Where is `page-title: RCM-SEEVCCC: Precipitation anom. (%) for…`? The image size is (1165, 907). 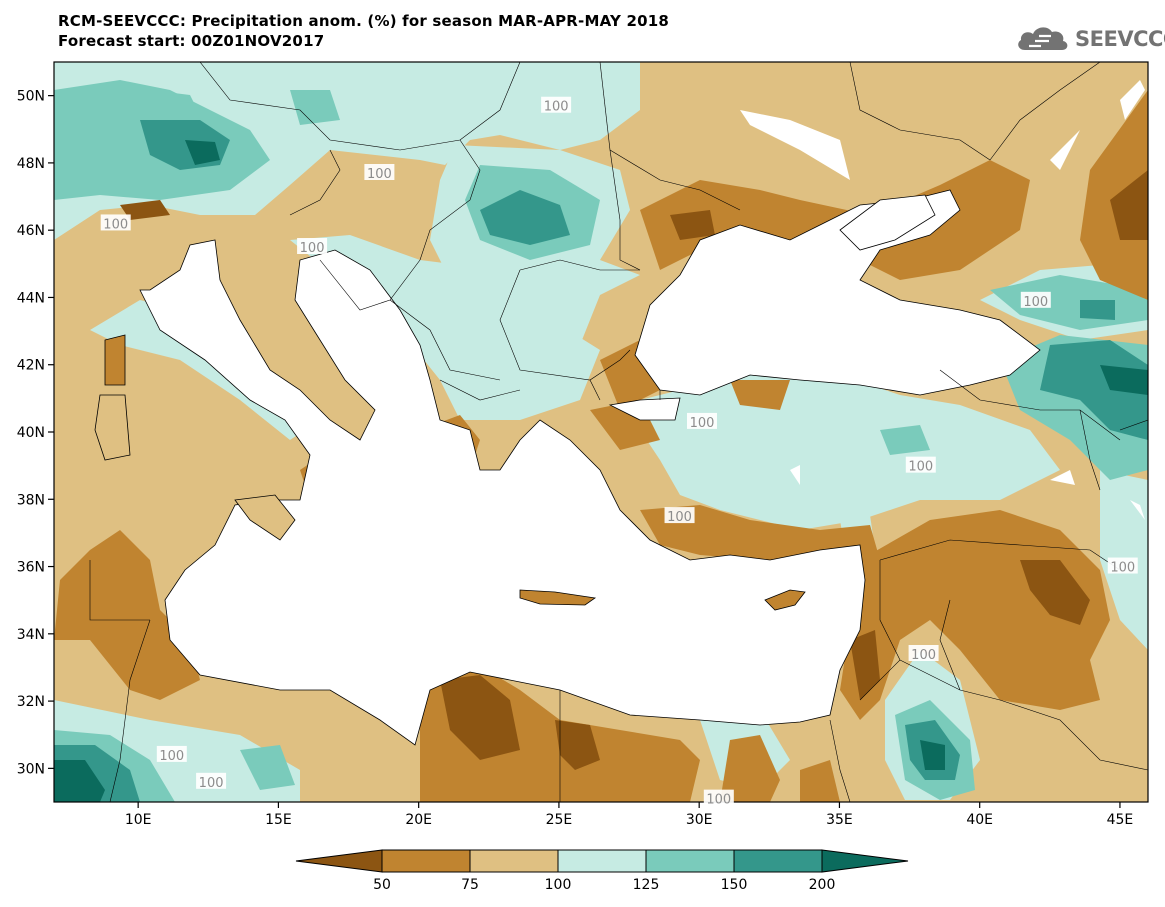 page-title: RCM-SEEVCCC: Precipitation anom. (%) for… is located at coordinates (363, 21).